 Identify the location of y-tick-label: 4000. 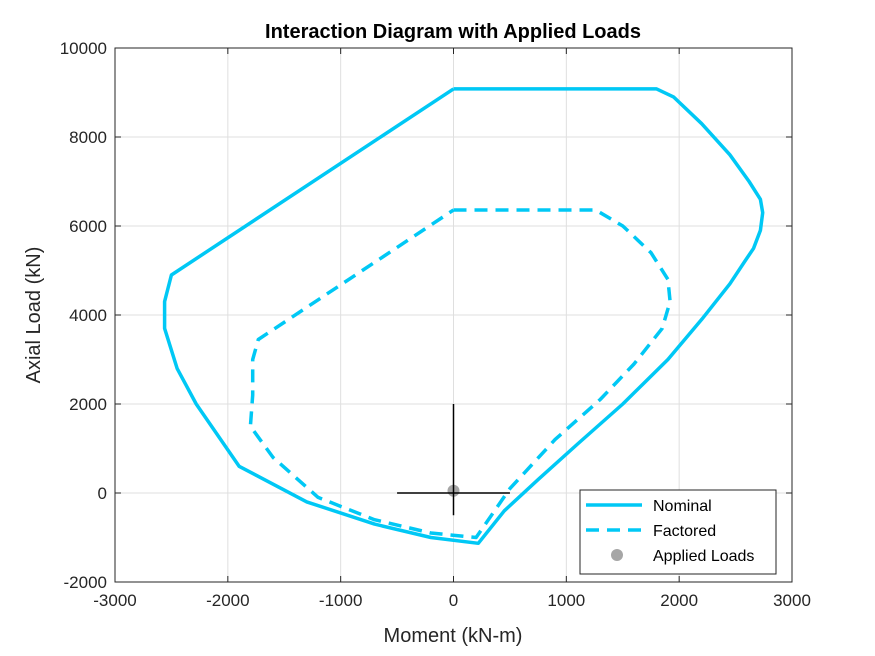
(88, 315).